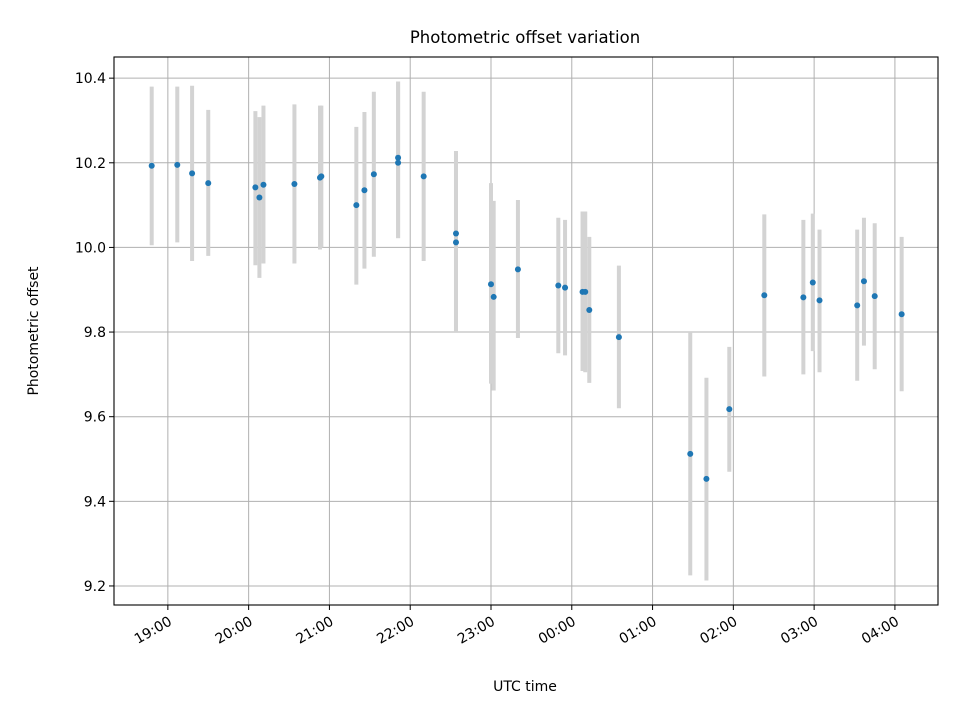  What do you see at coordinates (95, 418) in the screenshot?
I see `y-tick-label: 9.6` at bounding box center [95, 418].